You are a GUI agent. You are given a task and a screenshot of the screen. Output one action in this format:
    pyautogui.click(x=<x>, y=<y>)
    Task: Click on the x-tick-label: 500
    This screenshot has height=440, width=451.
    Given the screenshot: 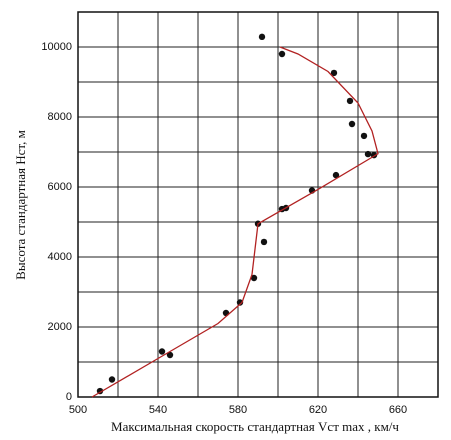 What is the action you would take?
    pyautogui.click(x=78, y=410)
    